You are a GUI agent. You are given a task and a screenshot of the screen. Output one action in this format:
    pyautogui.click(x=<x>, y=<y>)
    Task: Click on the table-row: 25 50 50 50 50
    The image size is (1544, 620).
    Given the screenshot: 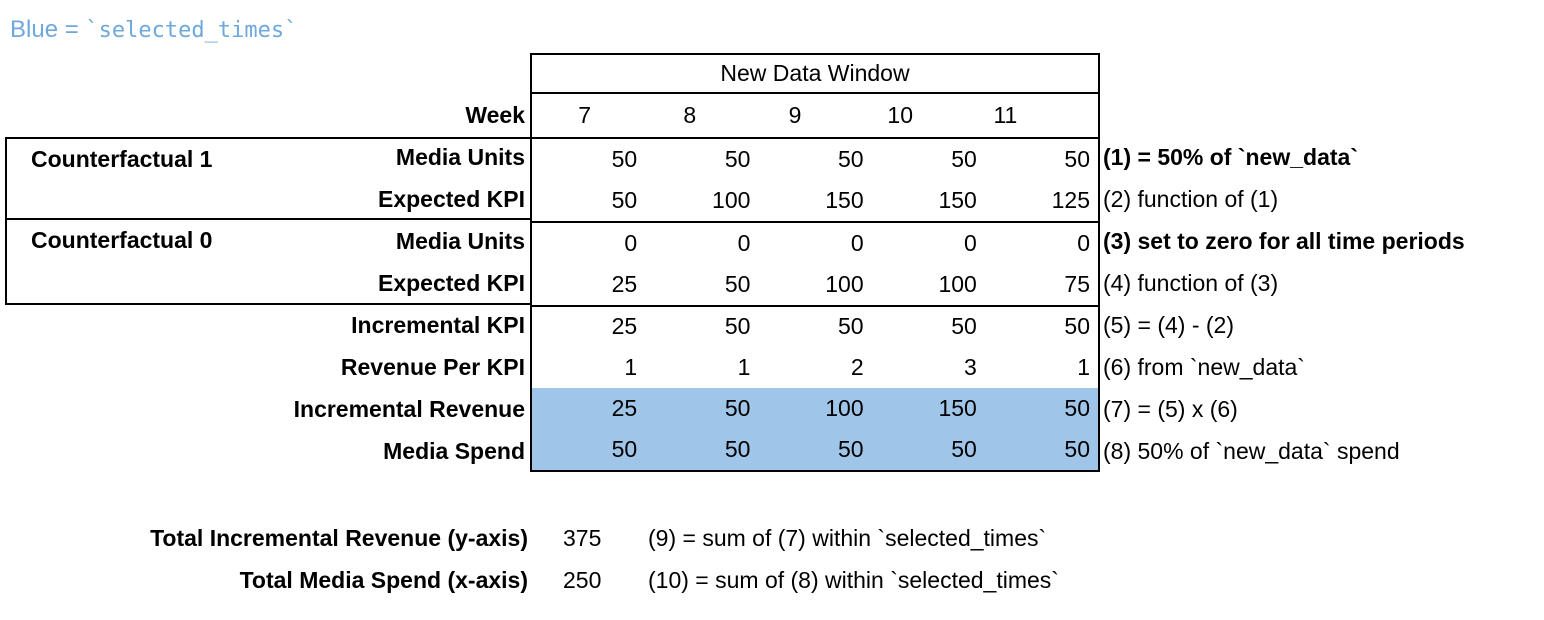 What is the action you would take?
    pyautogui.click(x=815, y=327)
    